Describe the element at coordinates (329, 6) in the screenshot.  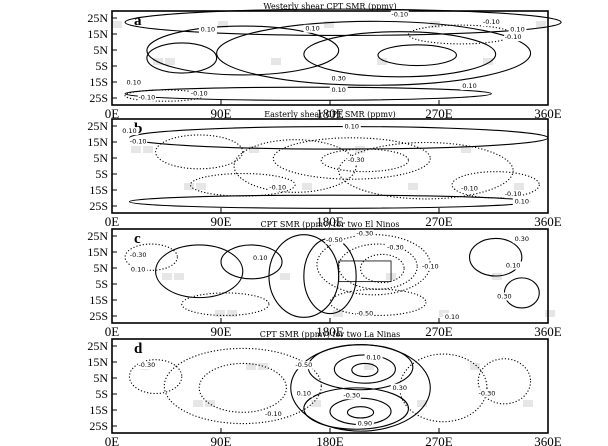
I see `panel-title: Westerly shear CPT SMR (ppmv)` at that location.